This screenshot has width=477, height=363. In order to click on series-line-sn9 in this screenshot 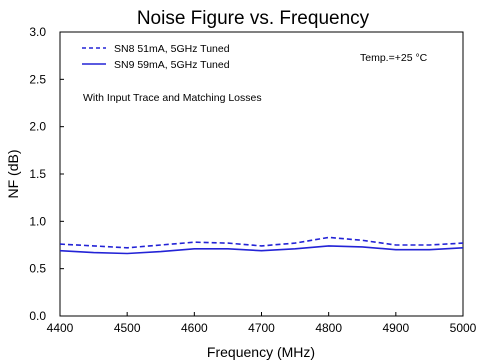, I will do `click(261, 250)`.